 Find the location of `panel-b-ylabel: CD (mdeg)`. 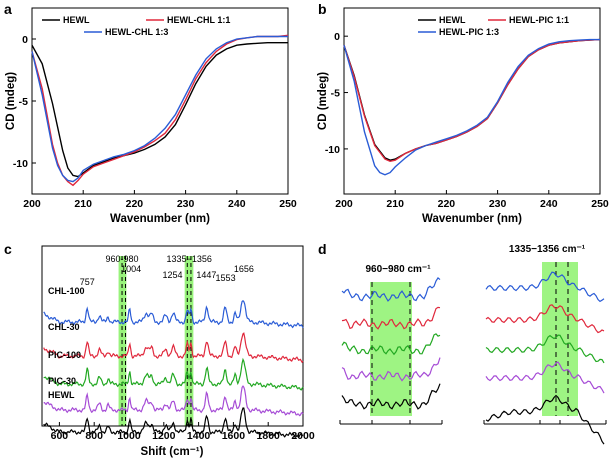

panel-b-ylabel: CD (mdeg) is located at coordinates (323, 101).